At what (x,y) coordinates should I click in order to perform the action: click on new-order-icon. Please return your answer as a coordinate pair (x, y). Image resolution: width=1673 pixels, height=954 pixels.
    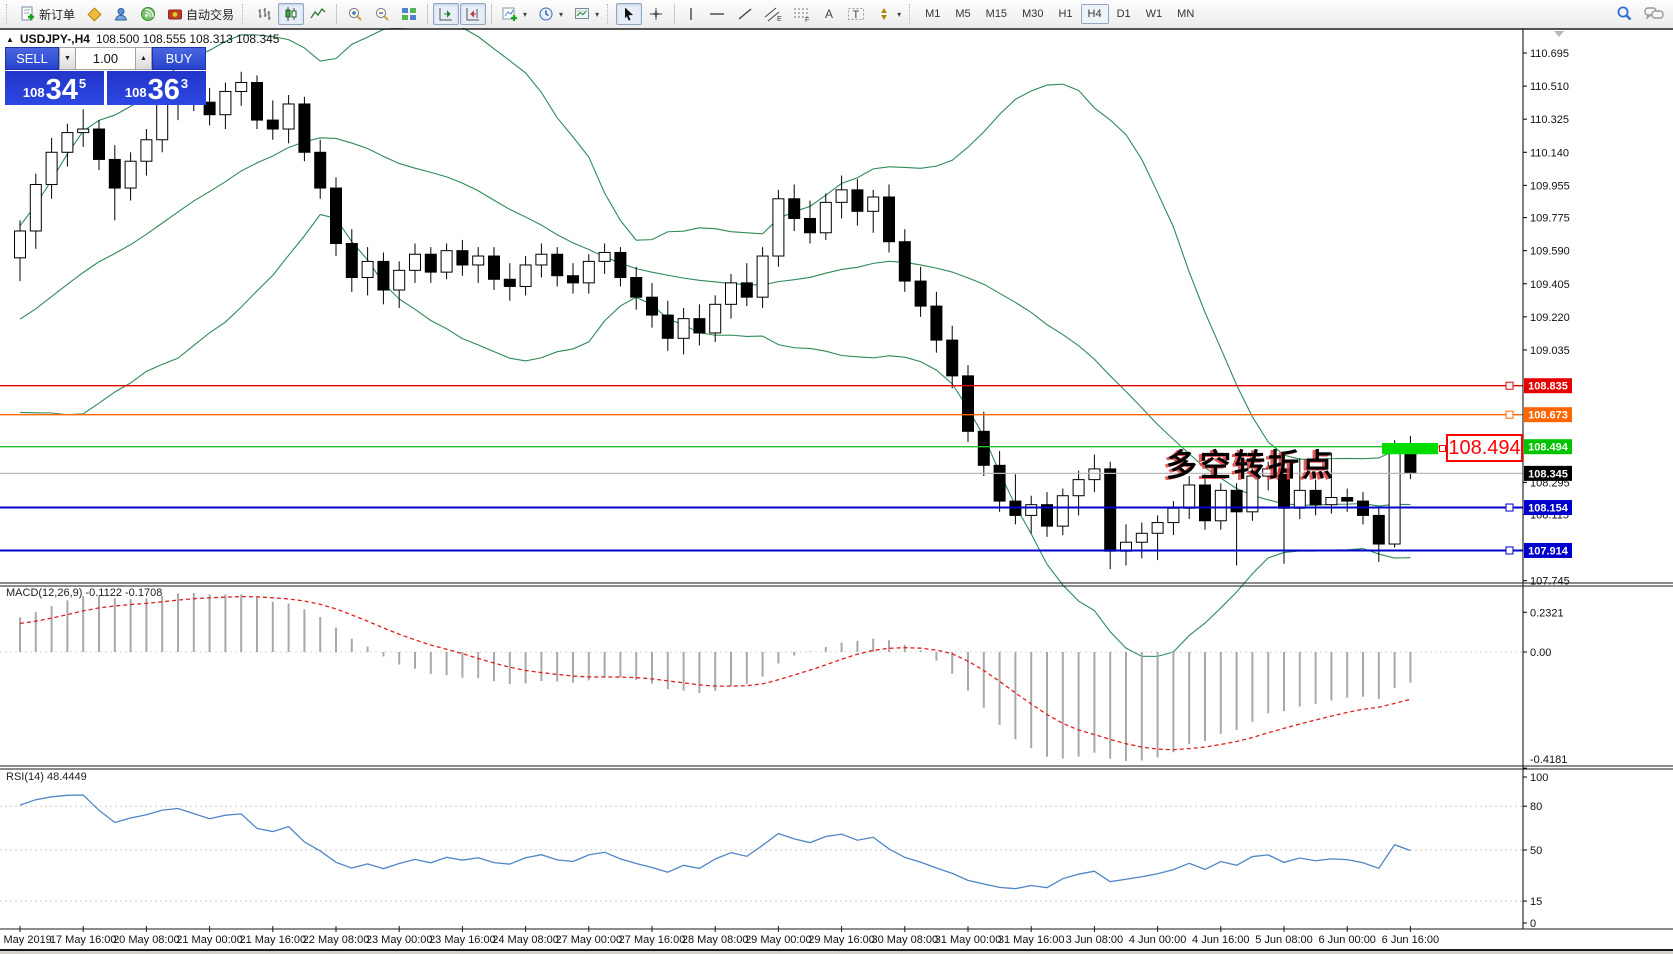
    Looking at the image, I should click on (28, 14).